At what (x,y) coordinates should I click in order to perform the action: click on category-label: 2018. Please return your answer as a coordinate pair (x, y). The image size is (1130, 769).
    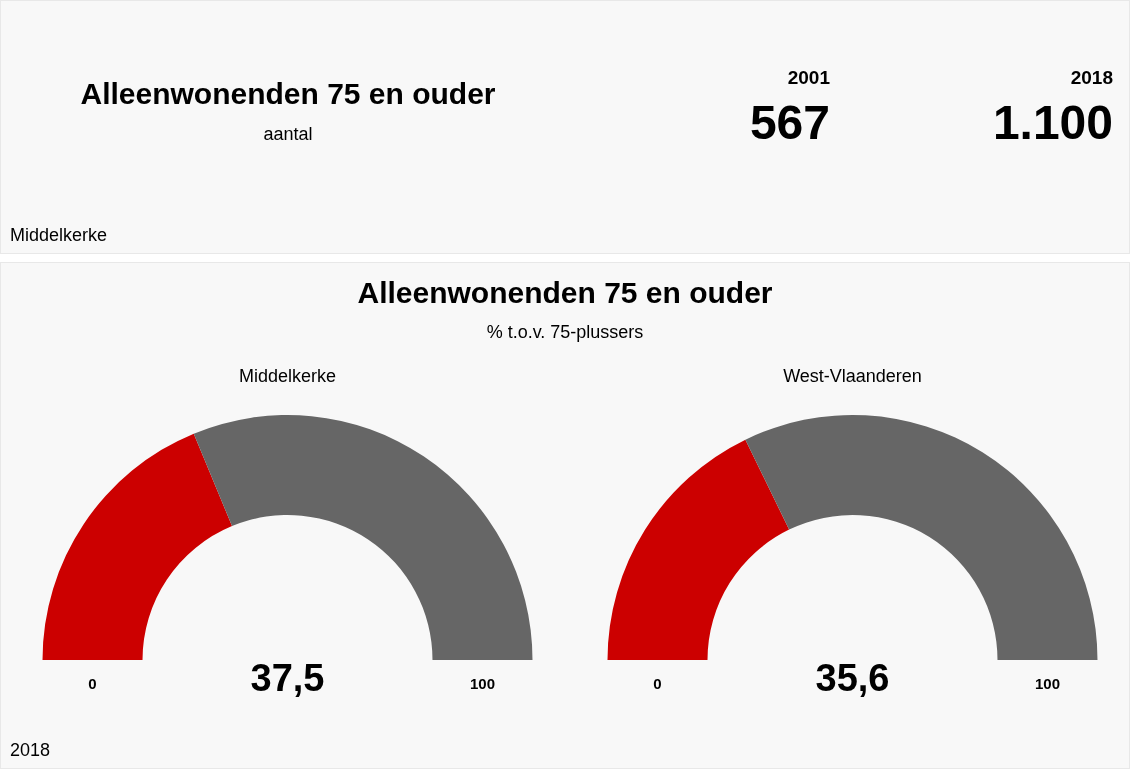
    Looking at the image, I should click on (1091, 77).